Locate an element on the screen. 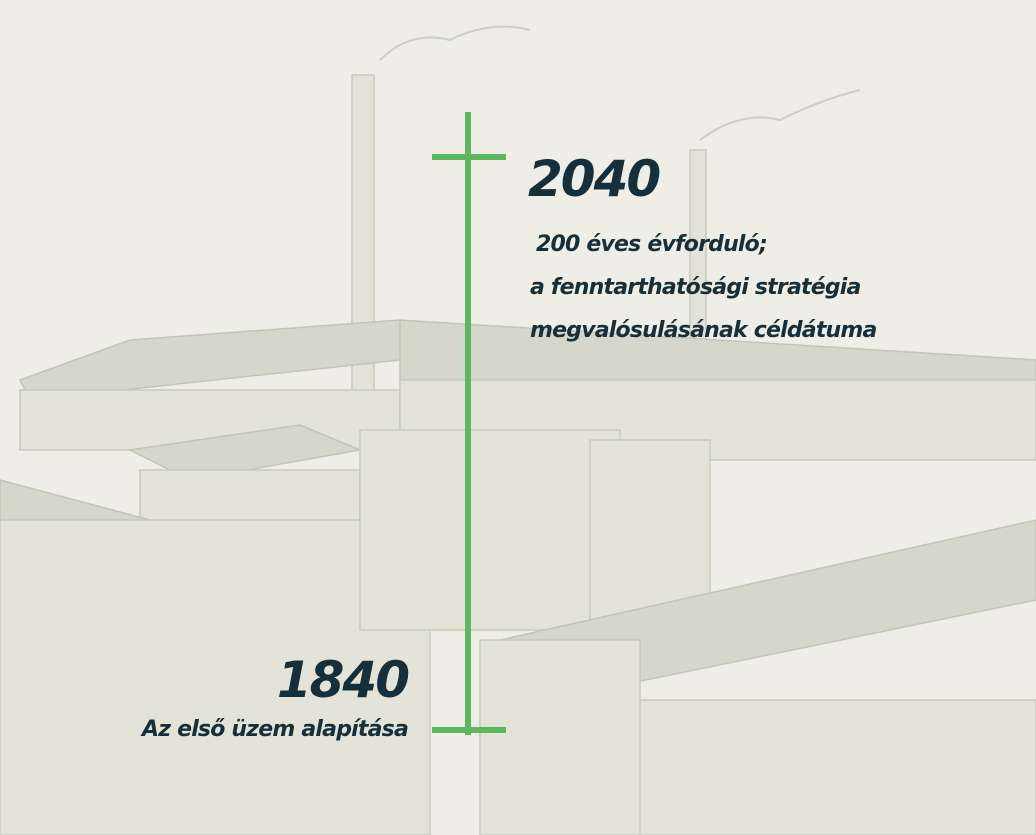  event-year: 1840 is located at coordinates (343, 680).